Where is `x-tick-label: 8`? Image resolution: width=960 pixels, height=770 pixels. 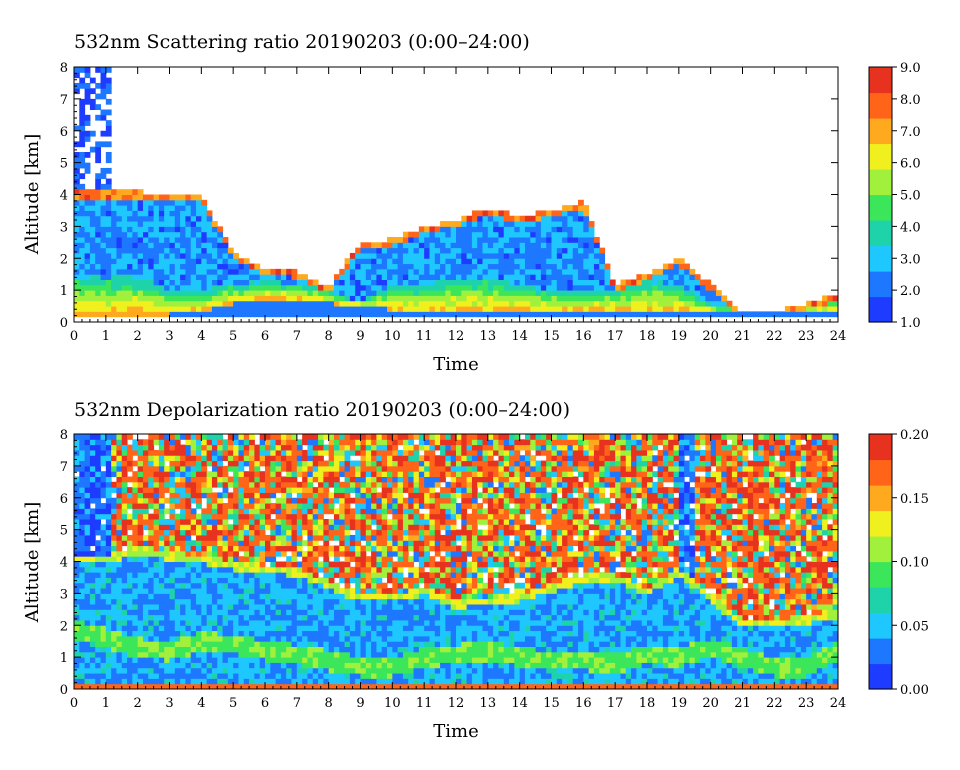
x-tick-label: 8 is located at coordinates (329, 336).